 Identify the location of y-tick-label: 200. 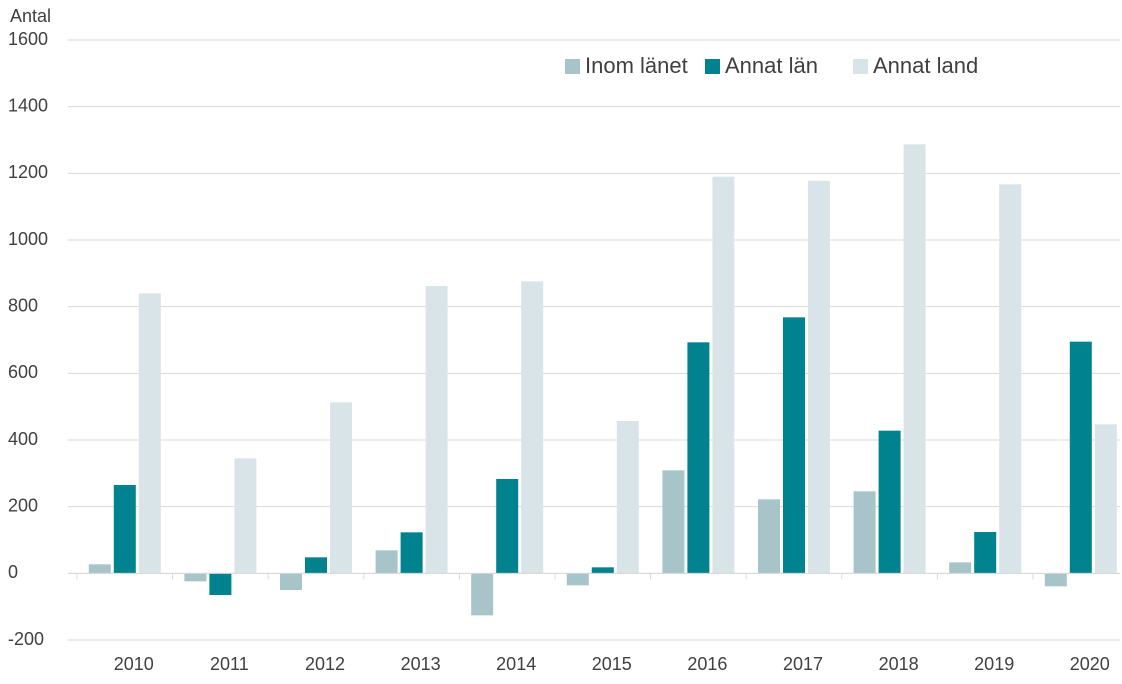
(23, 505).